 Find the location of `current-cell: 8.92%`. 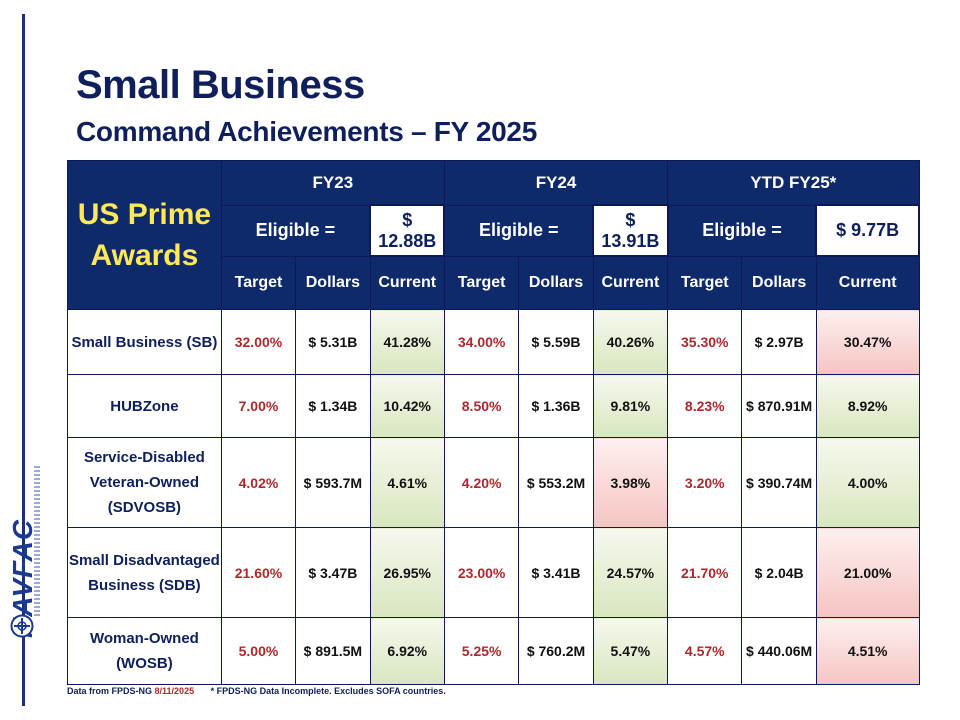

current-cell: 8.92% is located at coordinates (867, 406).